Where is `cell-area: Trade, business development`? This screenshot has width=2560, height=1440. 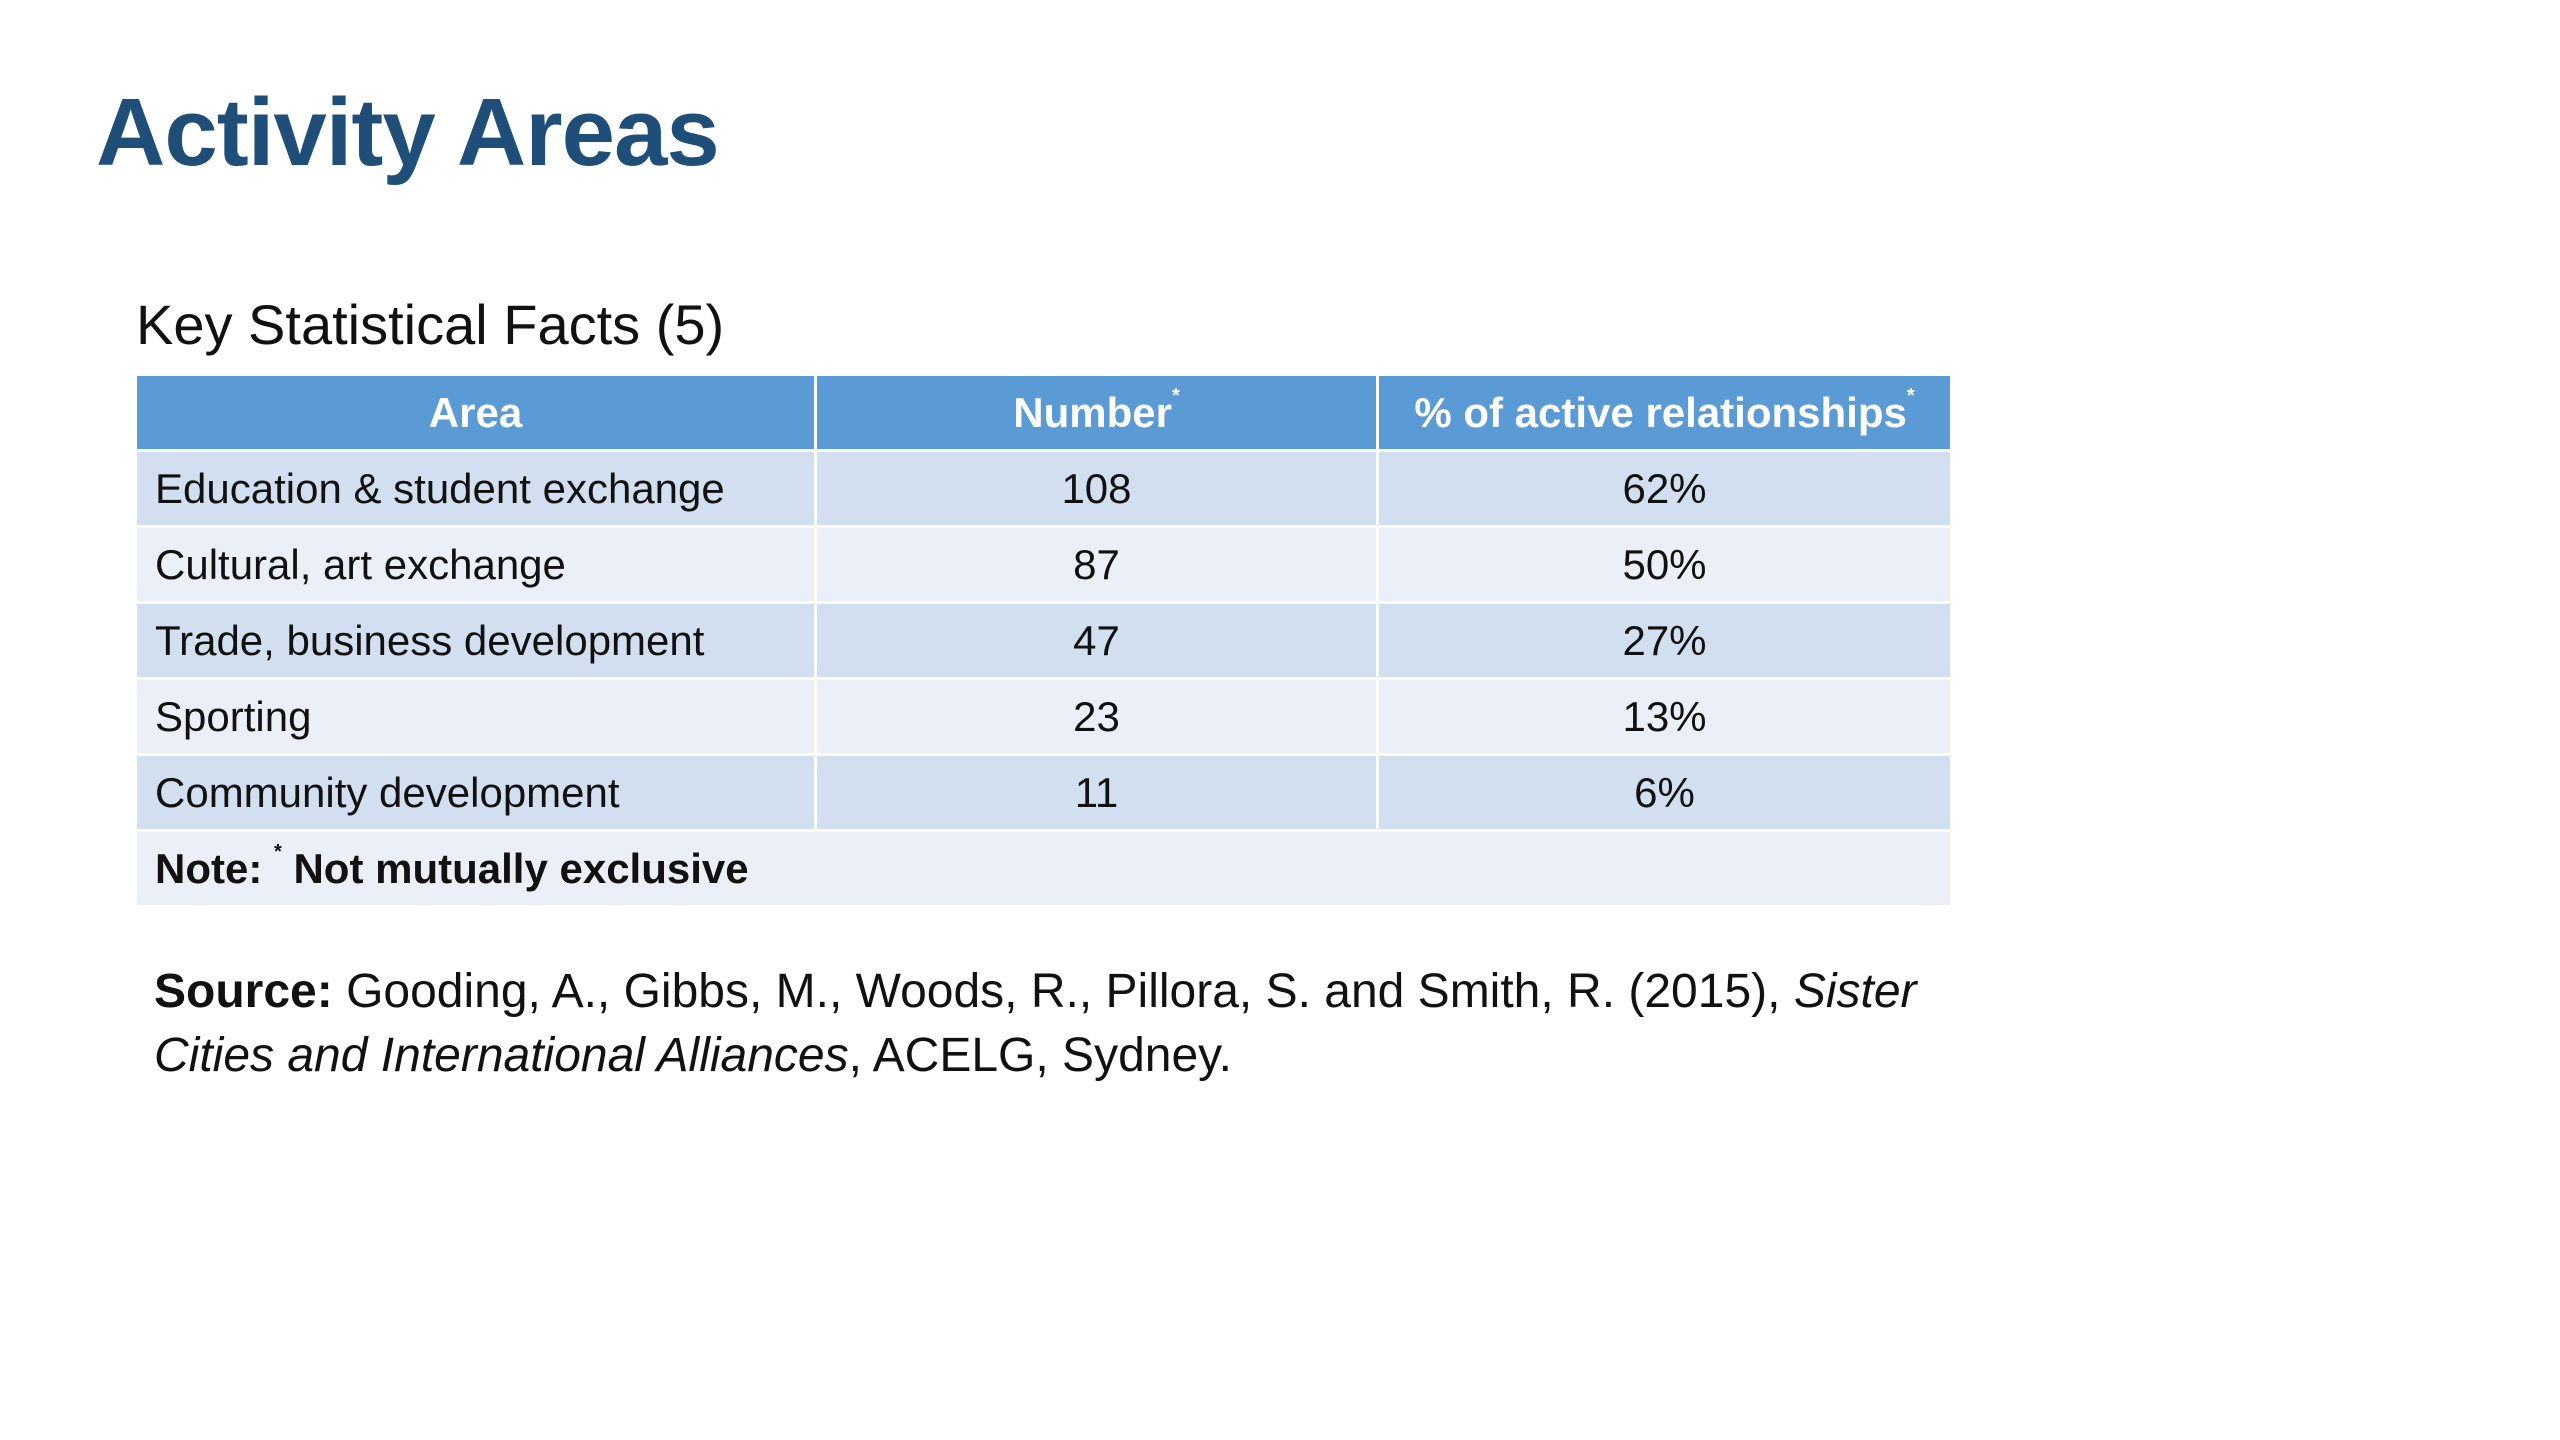 cell-area: Trade, business development is located at coordinates (475, 640).